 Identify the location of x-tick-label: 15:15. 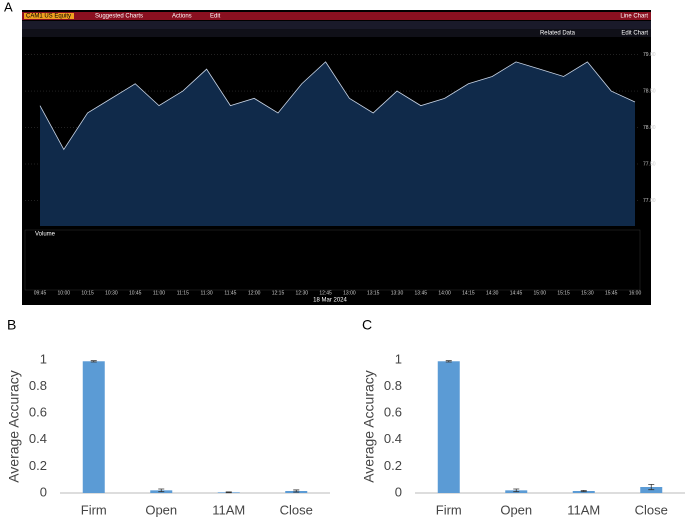
(563, 293).